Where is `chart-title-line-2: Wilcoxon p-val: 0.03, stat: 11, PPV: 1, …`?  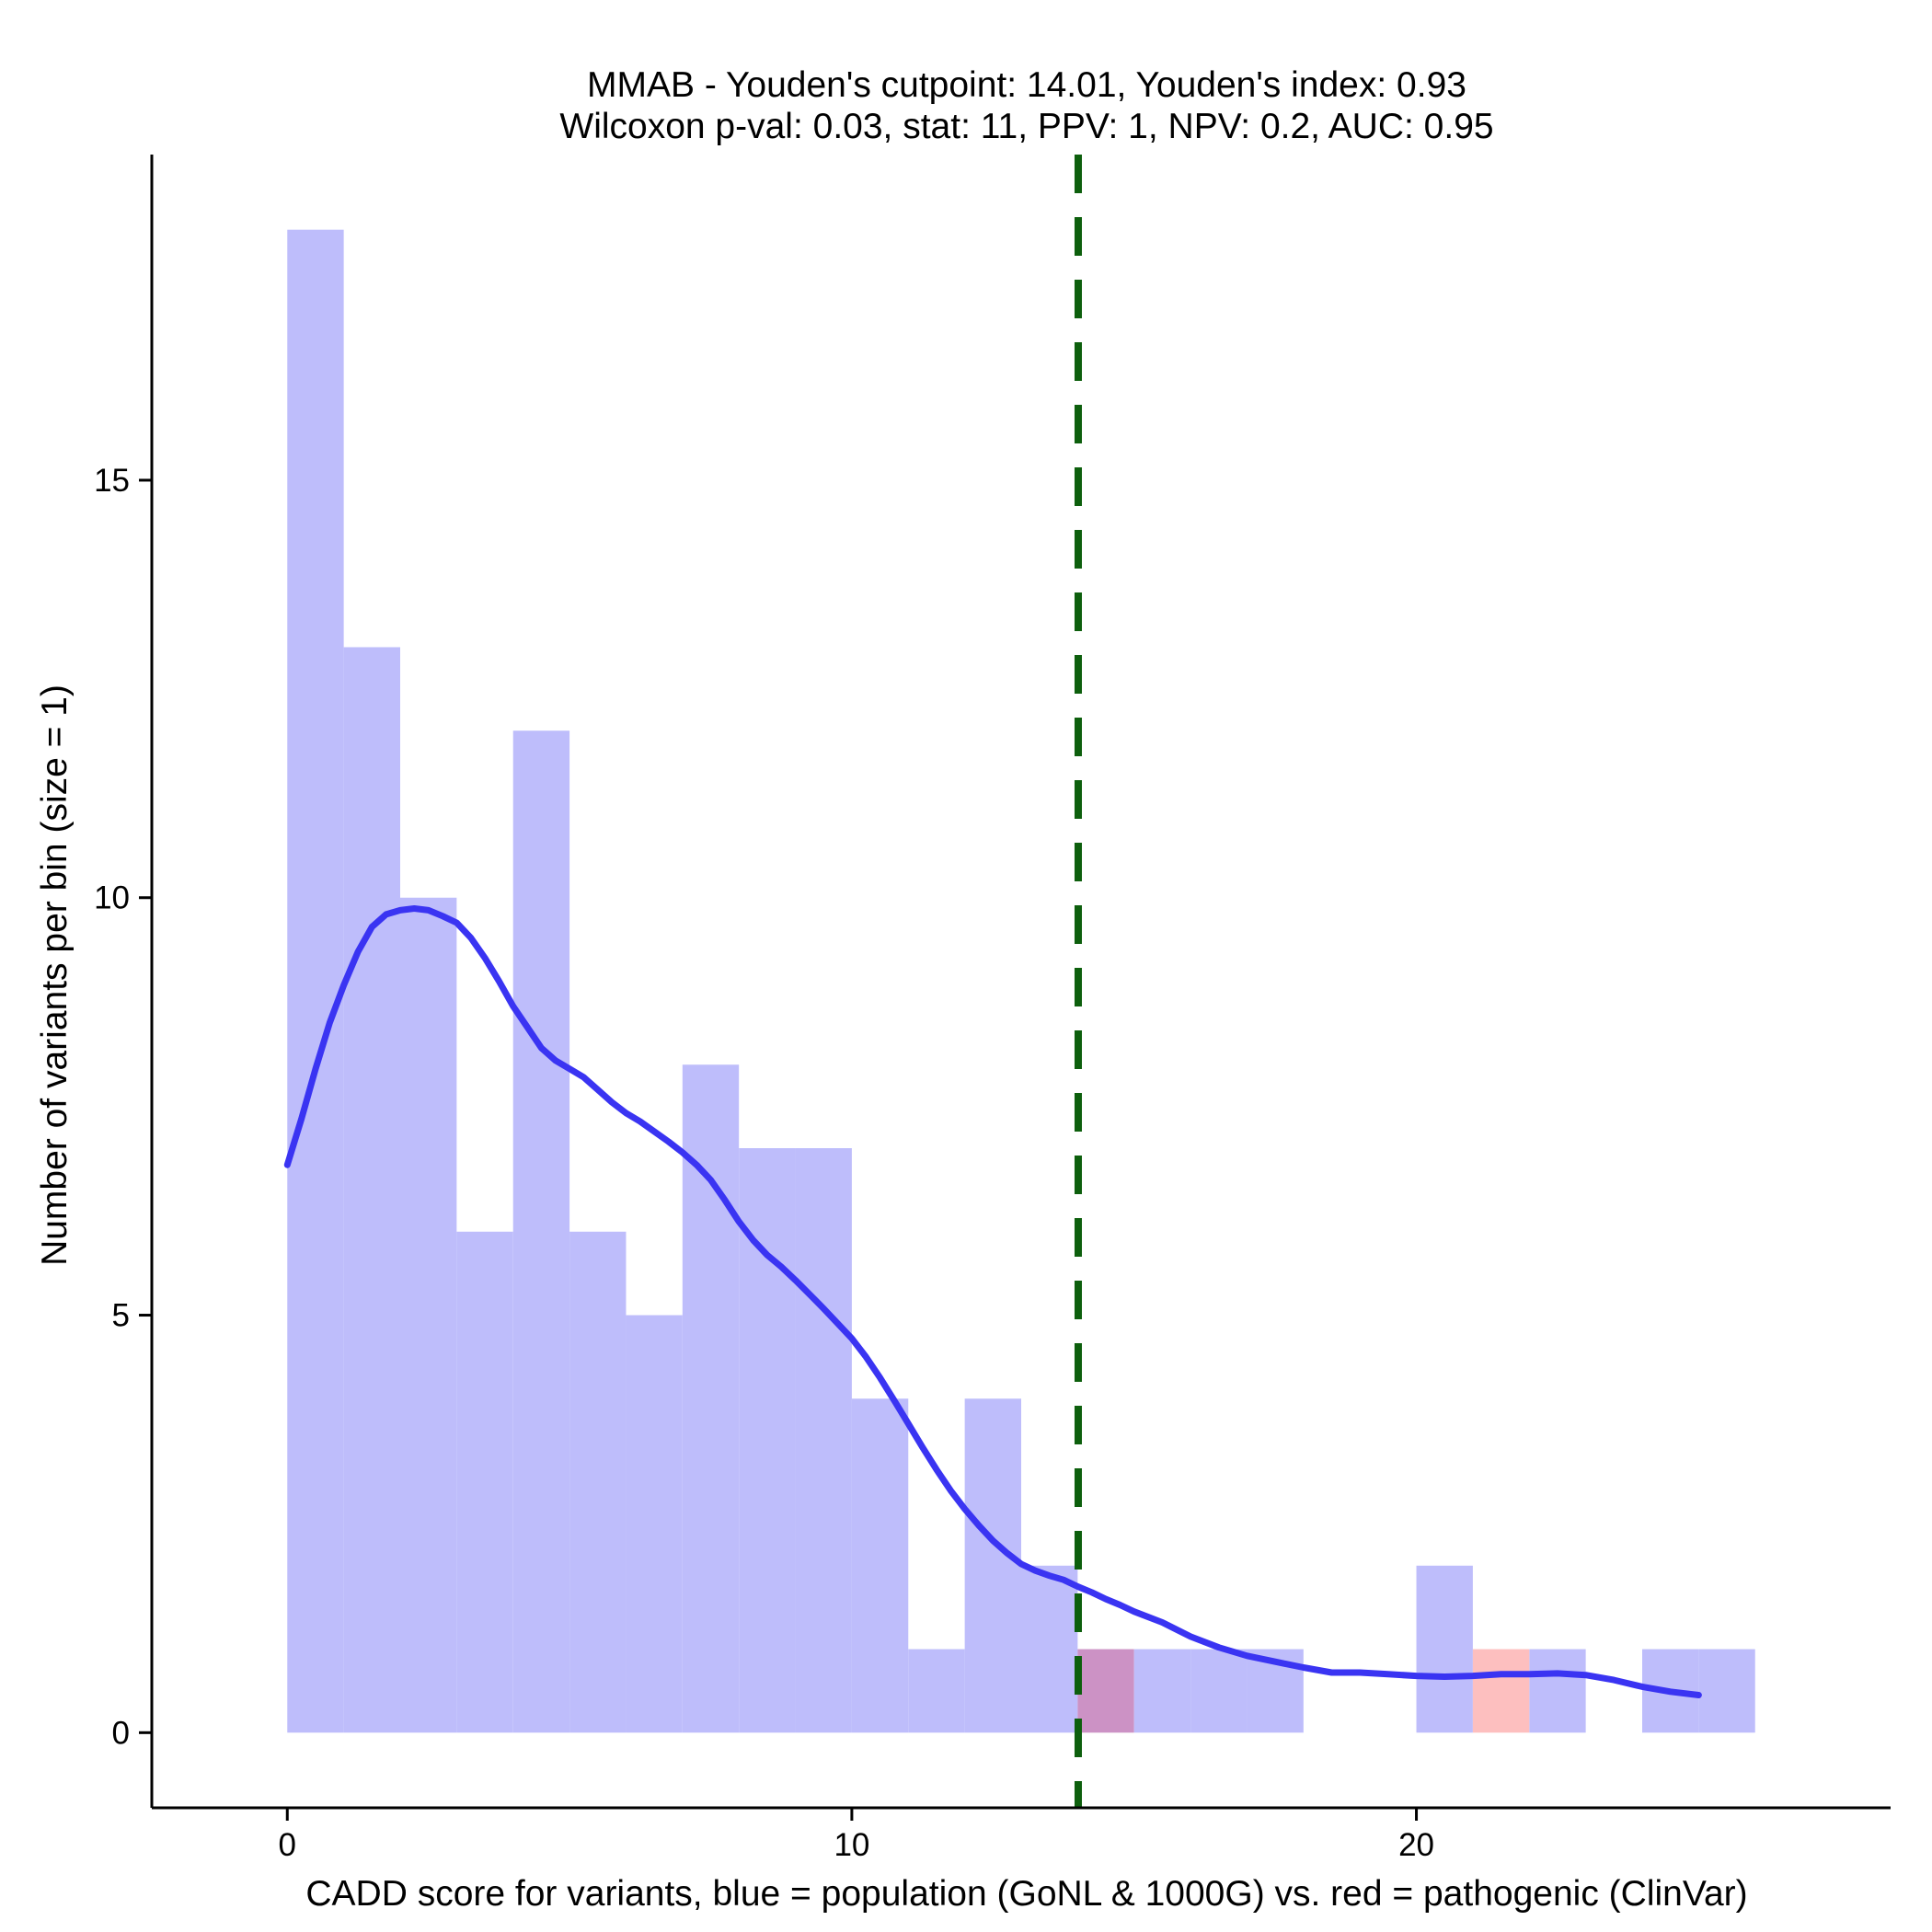
chart-title-line-2: Wilcoxon p-val: 0.03, stat: 11, PPV: 1, … is located at coordinates (1026, 126).